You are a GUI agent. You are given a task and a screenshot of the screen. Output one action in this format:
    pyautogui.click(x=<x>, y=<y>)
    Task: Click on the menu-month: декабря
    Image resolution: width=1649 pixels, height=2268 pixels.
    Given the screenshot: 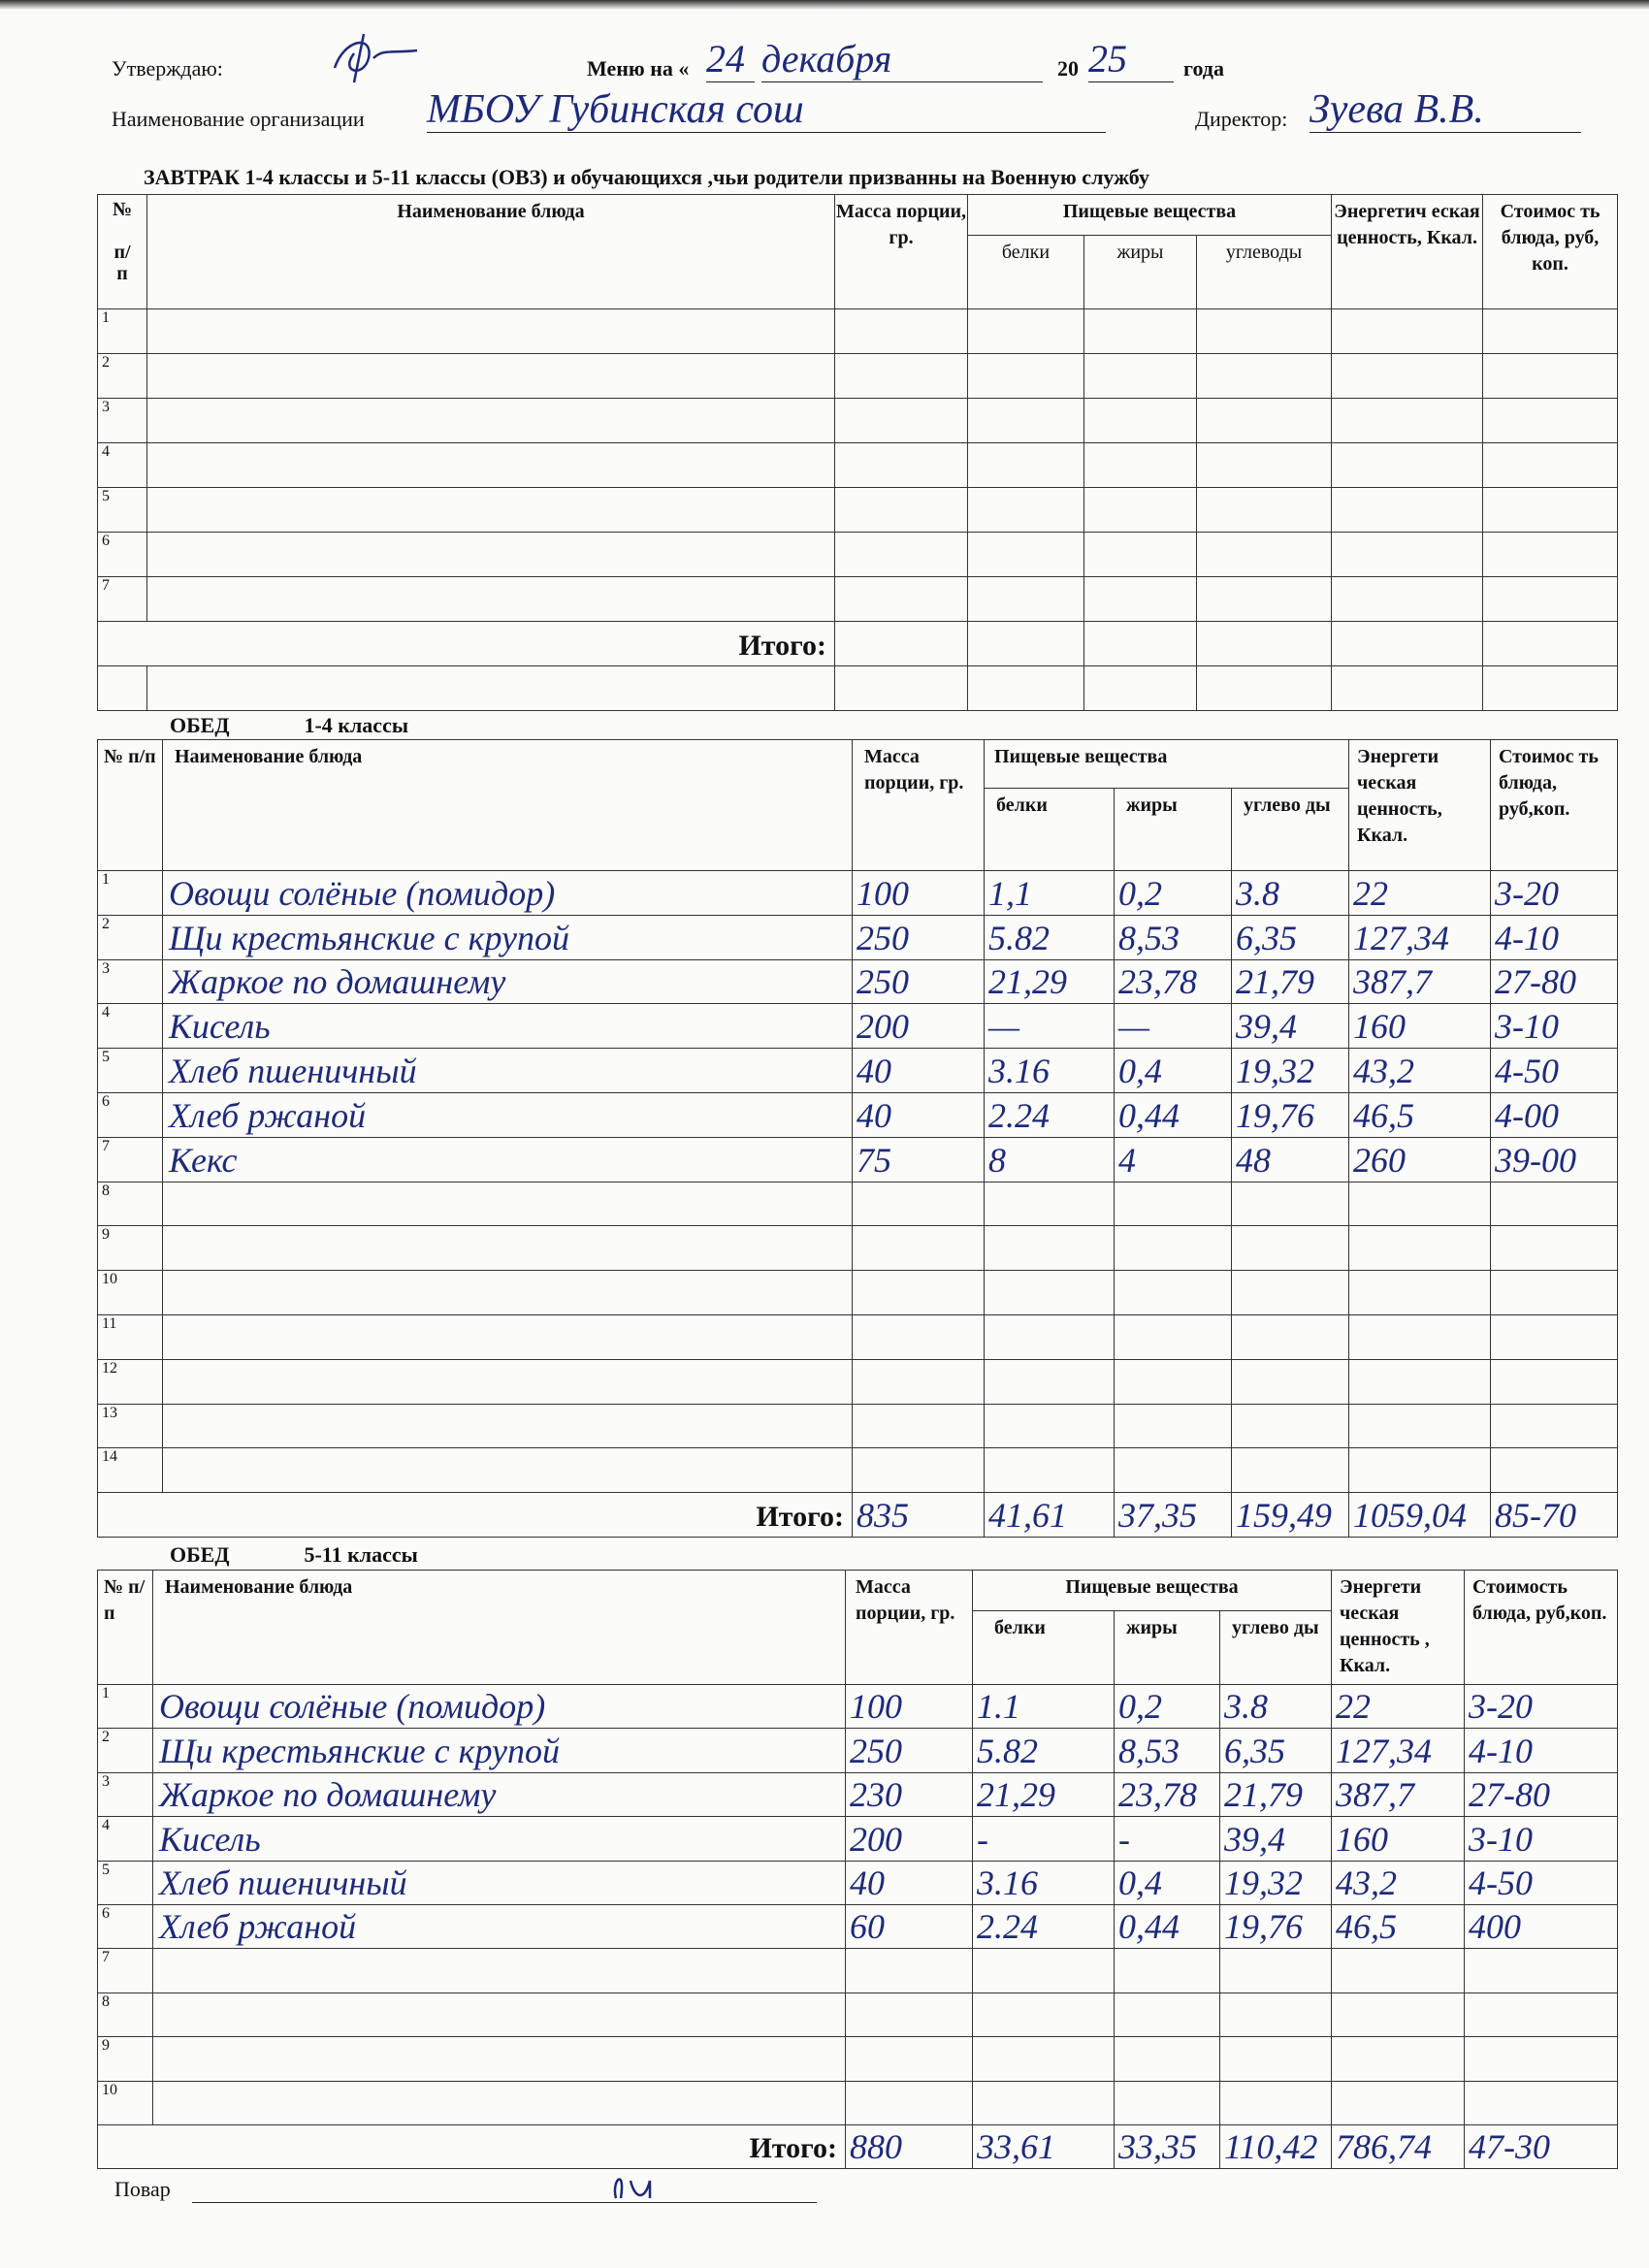 What is the action you would take?
    pyautogui.click(x=902, y=59)
    